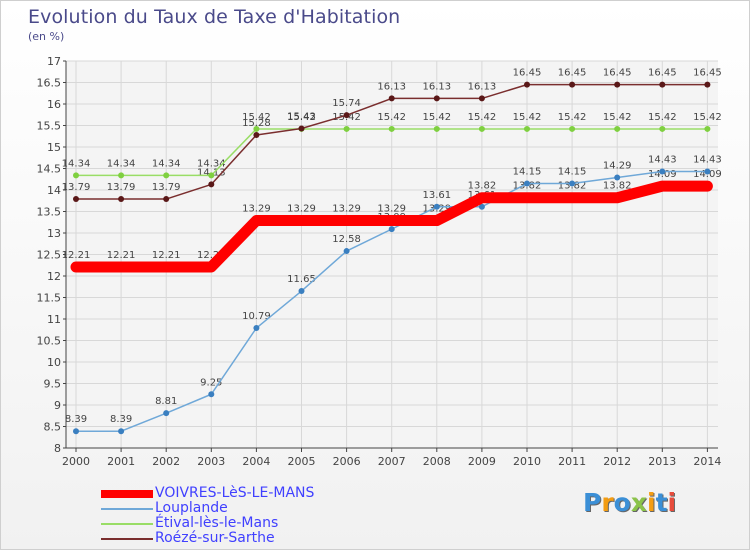  Describe the element at coordinates (121, 461) in the screenshot. I see `x-tick-label: 2001` at that location.